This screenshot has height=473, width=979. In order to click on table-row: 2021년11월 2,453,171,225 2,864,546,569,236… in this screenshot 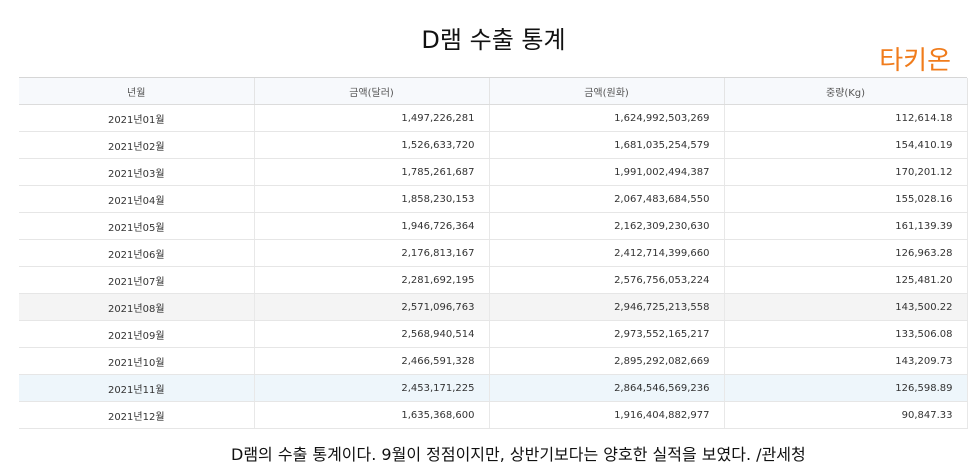, I will do `click(493, 388)`.